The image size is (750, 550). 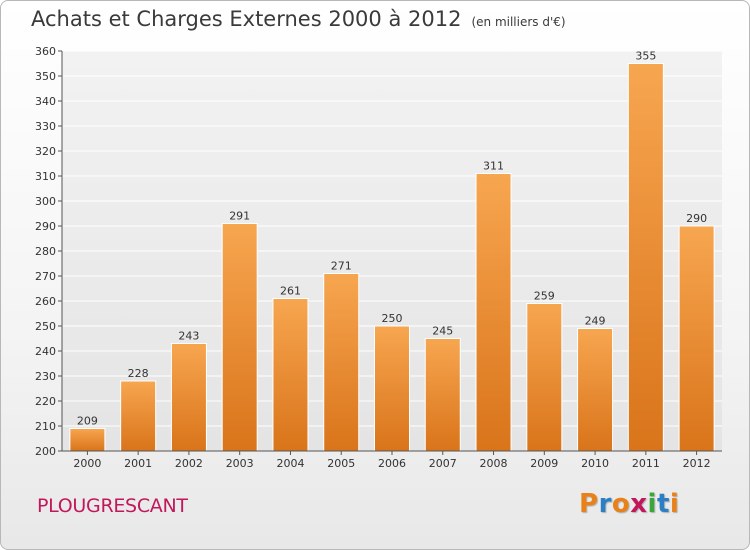 I want to click on bar-2006, so click(x=392, y=388).